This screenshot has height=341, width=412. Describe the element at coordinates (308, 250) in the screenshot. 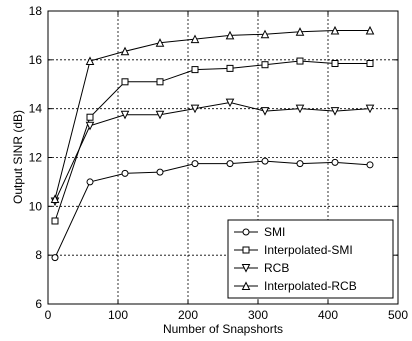

I see `legend-label-interpolated-smi: Interpolated-SMI` at that location.